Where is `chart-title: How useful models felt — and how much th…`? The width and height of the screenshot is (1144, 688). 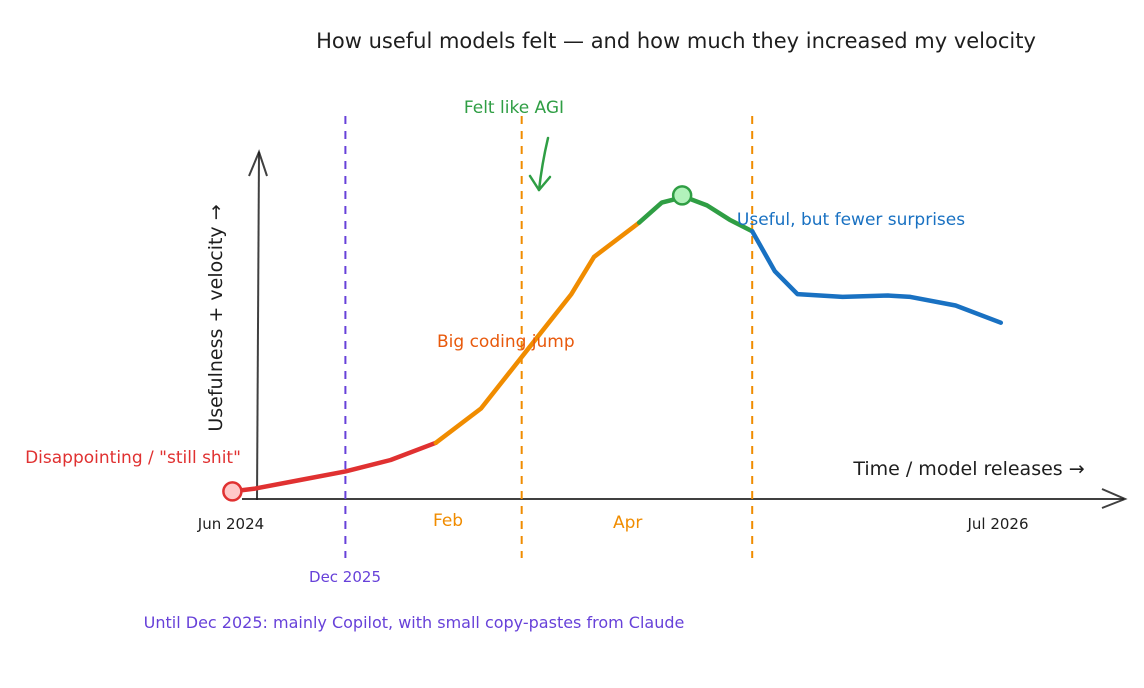
chart-title: How useful models felt — and how much th… is located at coordinates (676, 41).